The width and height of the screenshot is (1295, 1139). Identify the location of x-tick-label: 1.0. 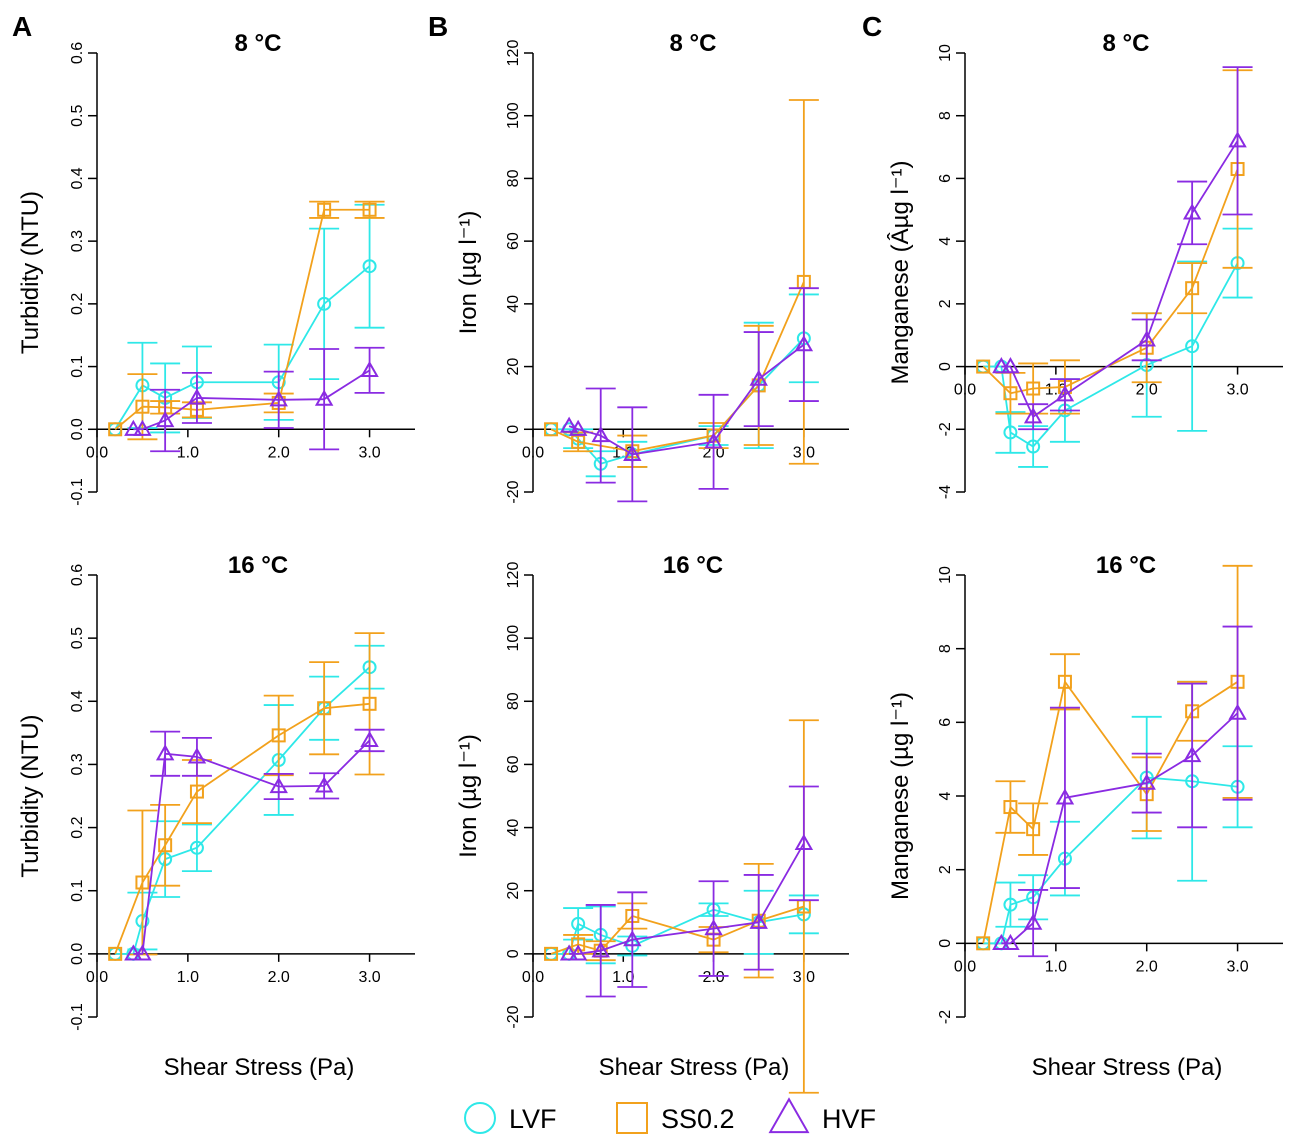
(1056, 966).